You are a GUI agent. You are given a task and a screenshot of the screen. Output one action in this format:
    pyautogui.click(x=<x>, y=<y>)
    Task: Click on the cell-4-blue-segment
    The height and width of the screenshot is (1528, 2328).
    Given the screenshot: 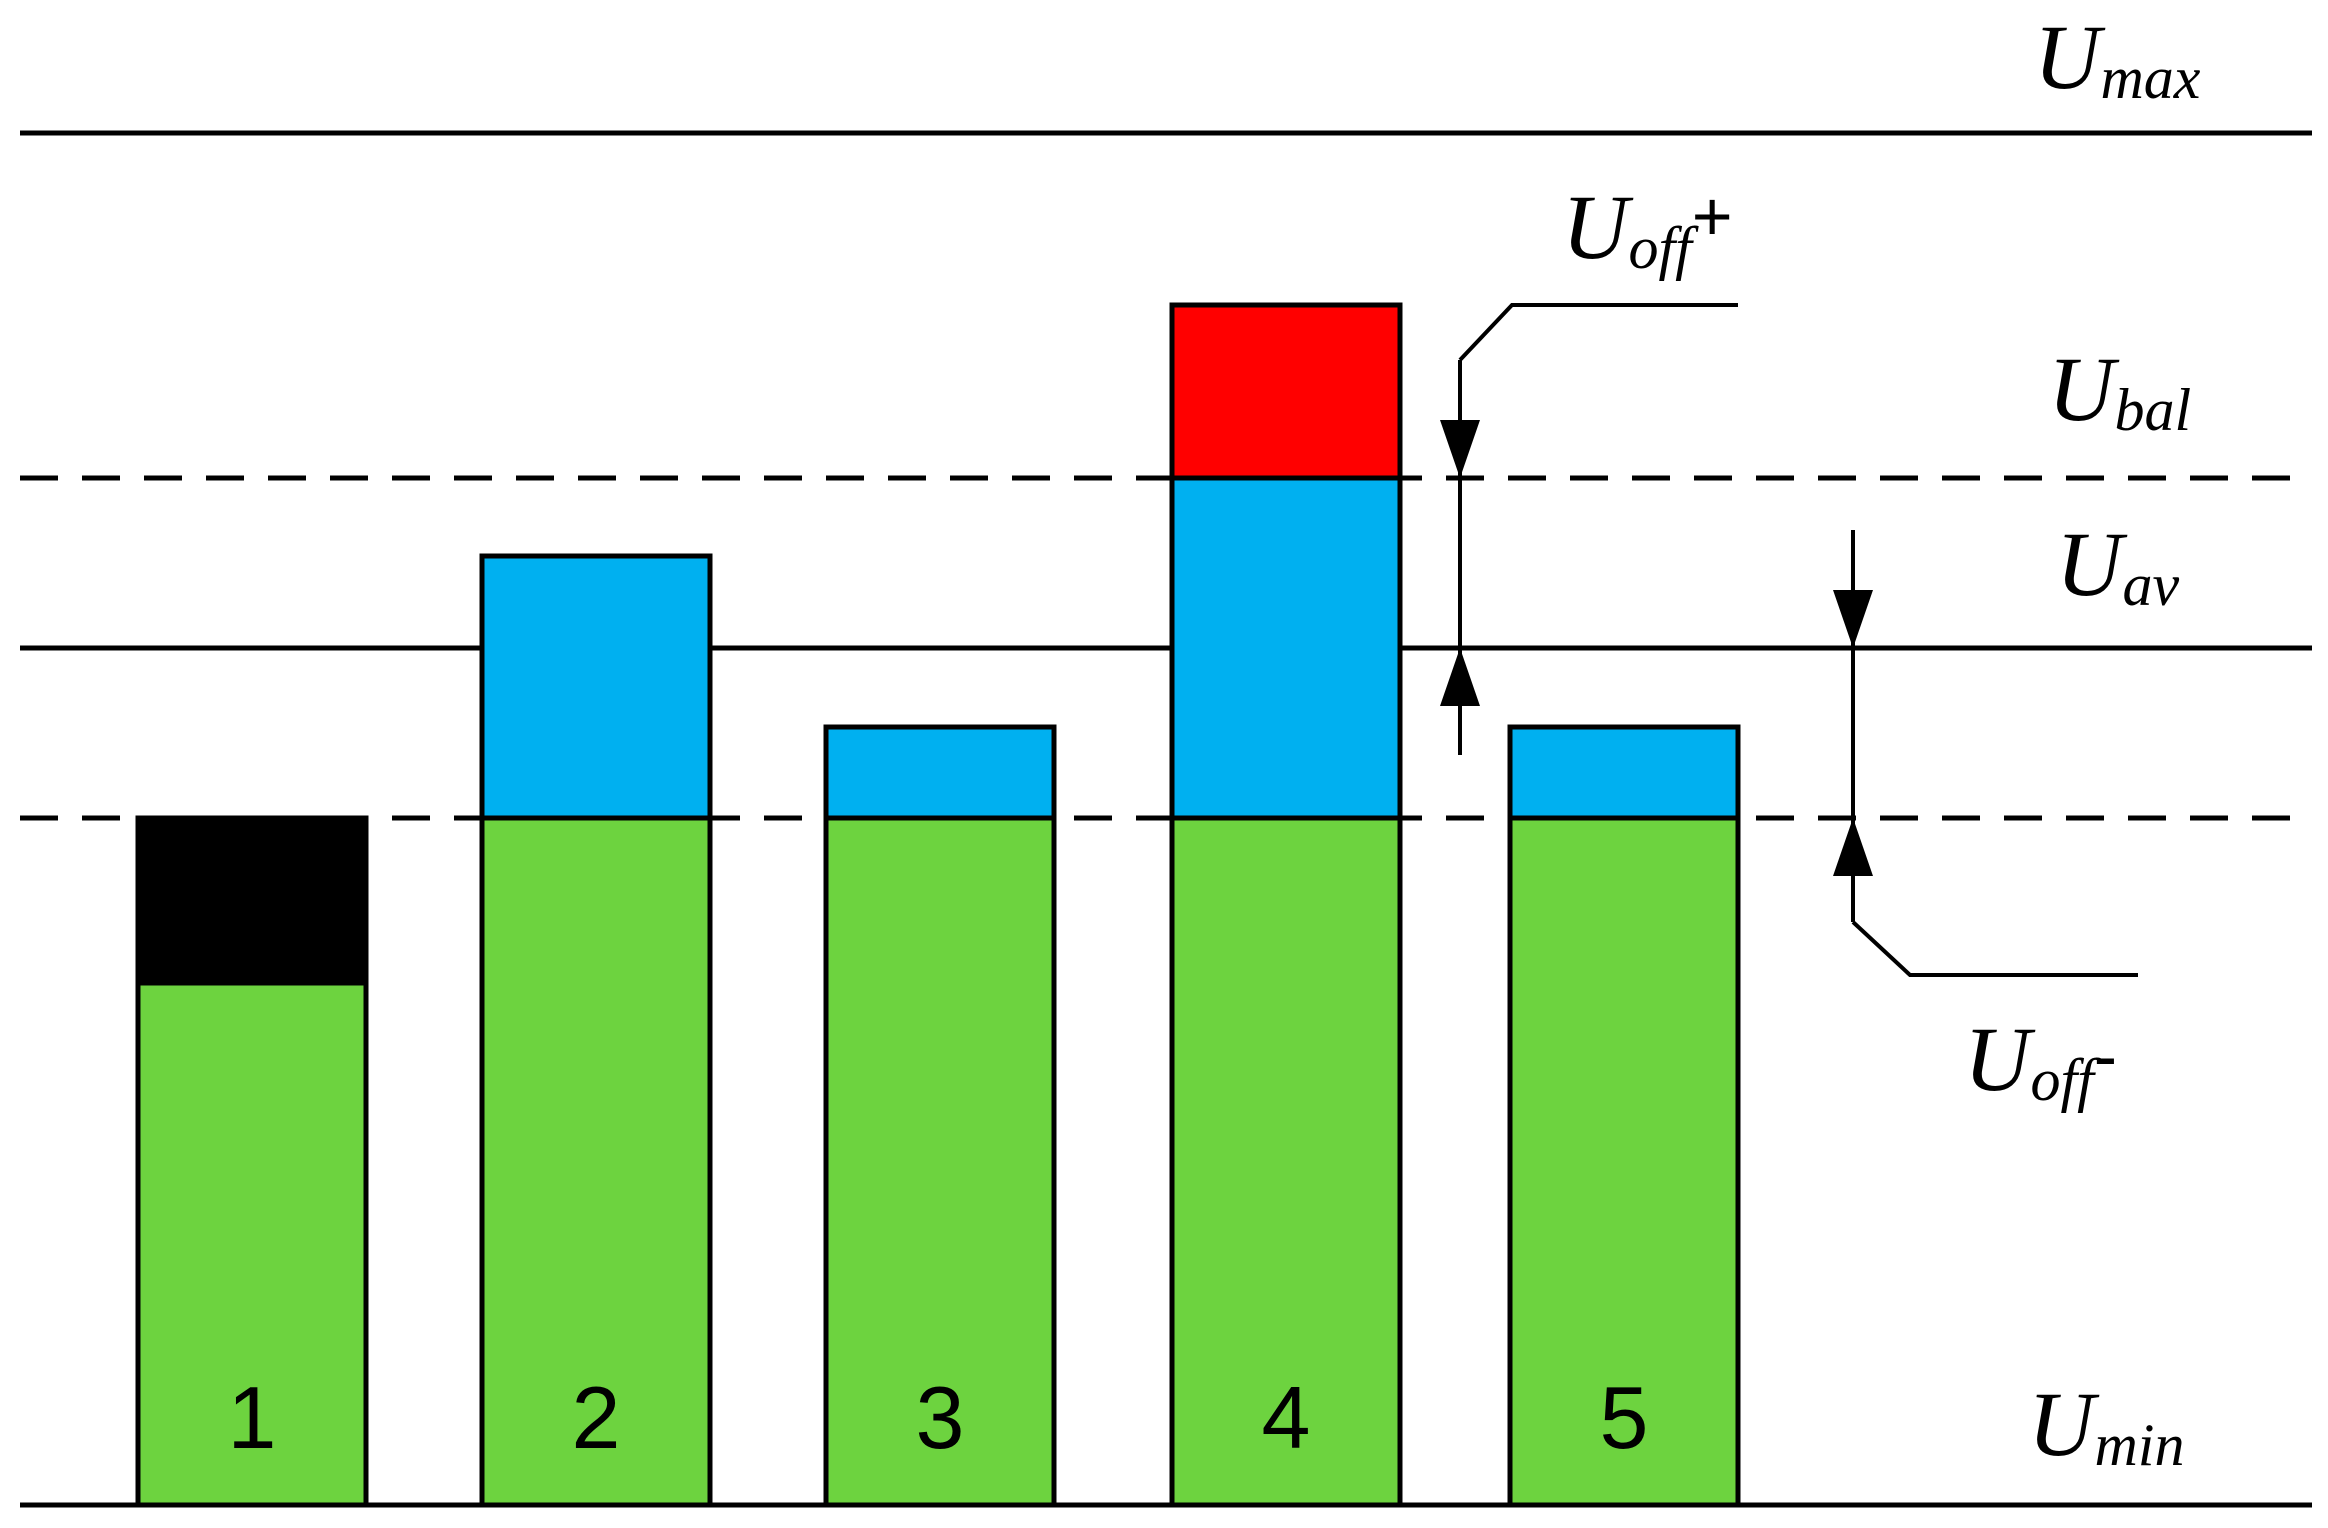 What is the action you would take?
    pyautogui.click(x=1286, y=648)
    